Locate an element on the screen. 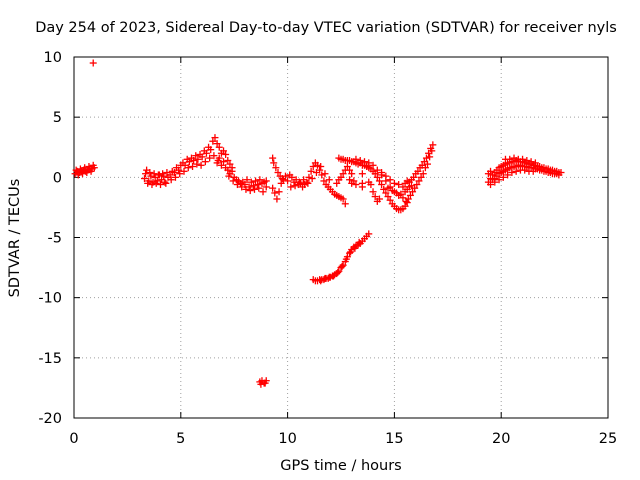 The width and height of the screenshot is (640, 480). x-tick-label: 10 is located at coordinates (287, 439).